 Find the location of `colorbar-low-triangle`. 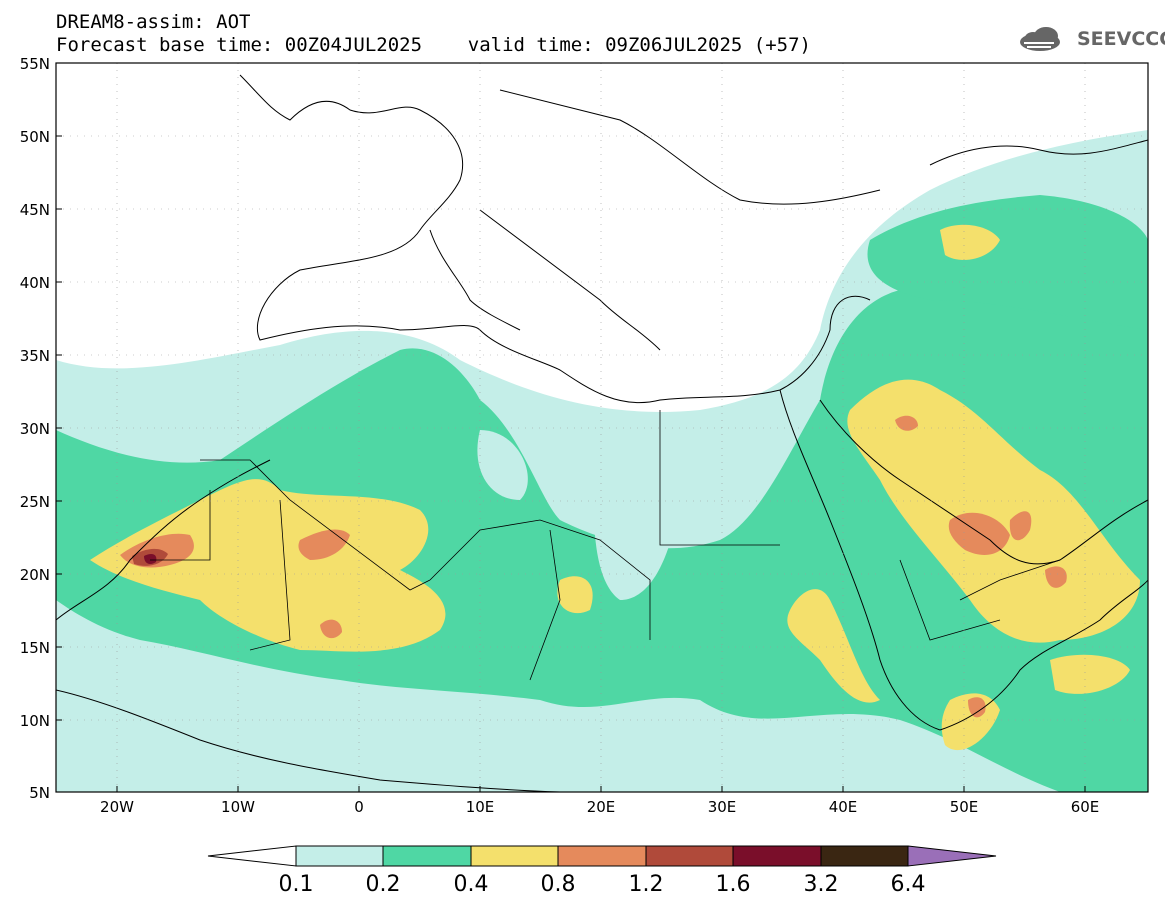

colorbar-low-triangle is located at coordinates (252, 856).